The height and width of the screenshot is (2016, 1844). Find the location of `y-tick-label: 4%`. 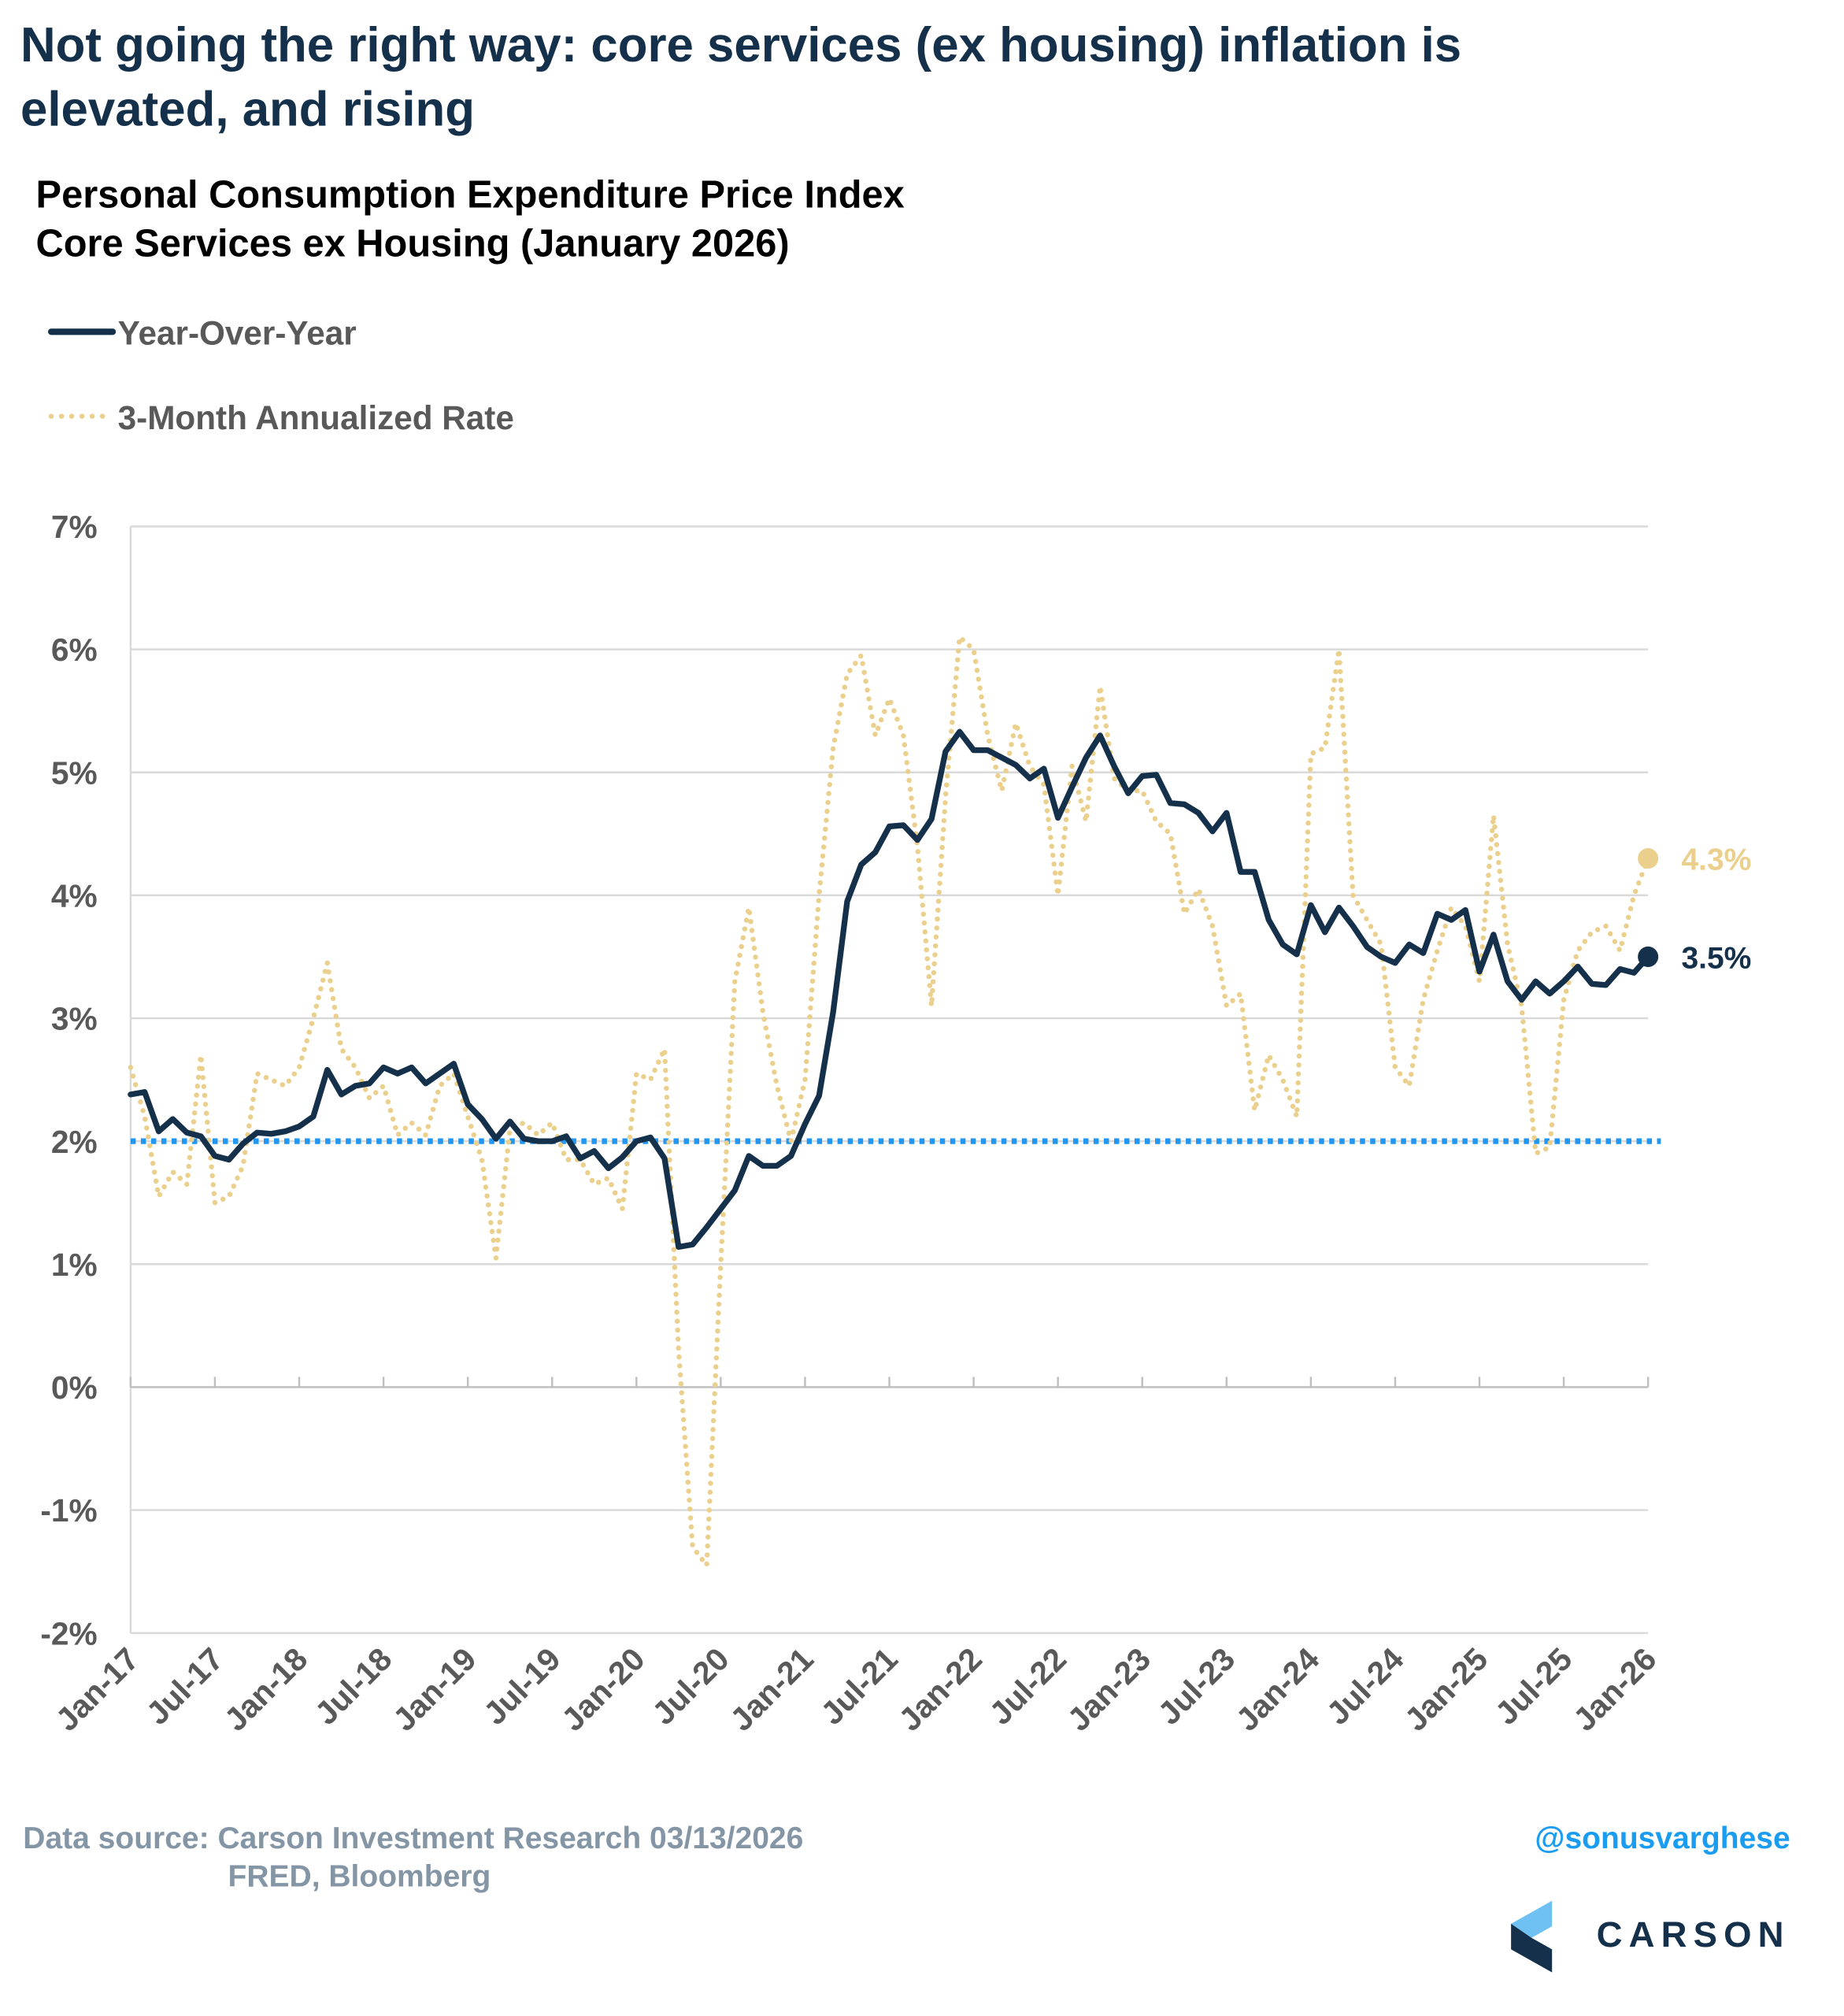

y-tick-label: 4% is located at coordinates (74, 896).